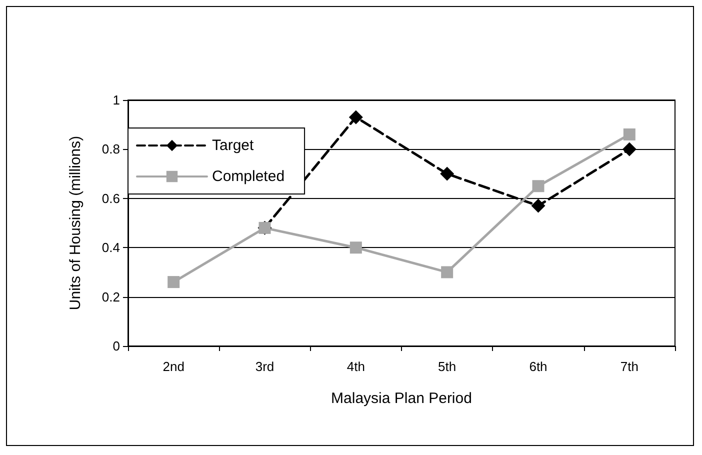 This screenshot has height=455, width=702. Describe the element at coordinates (355, 366) in the screenshot. I see `x-tick-label: 4th` at that location.